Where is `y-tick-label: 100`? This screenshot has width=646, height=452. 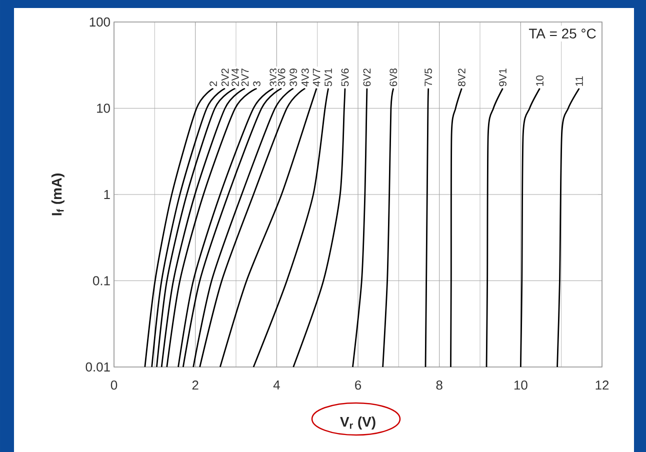 y-tick-label: 100 is located at coordinates (100, 22).